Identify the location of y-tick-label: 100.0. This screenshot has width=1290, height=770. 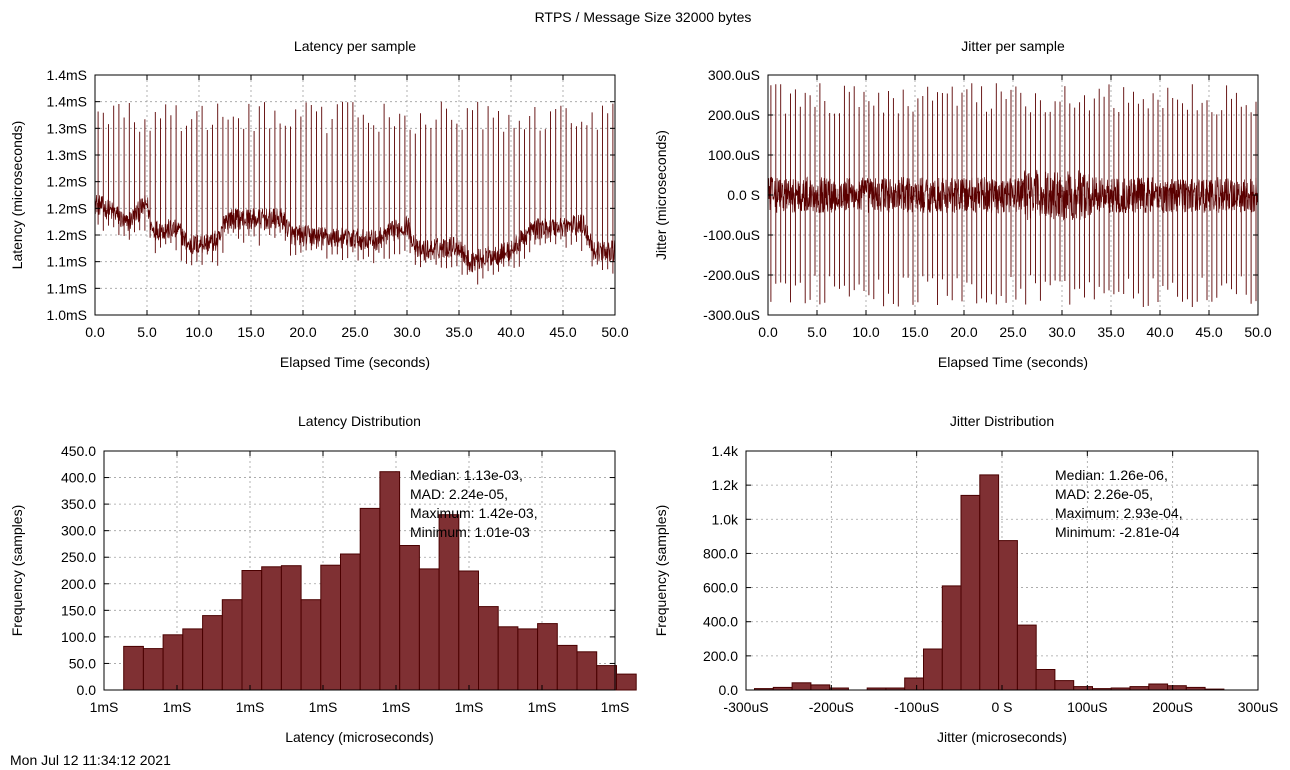
(78, 637).